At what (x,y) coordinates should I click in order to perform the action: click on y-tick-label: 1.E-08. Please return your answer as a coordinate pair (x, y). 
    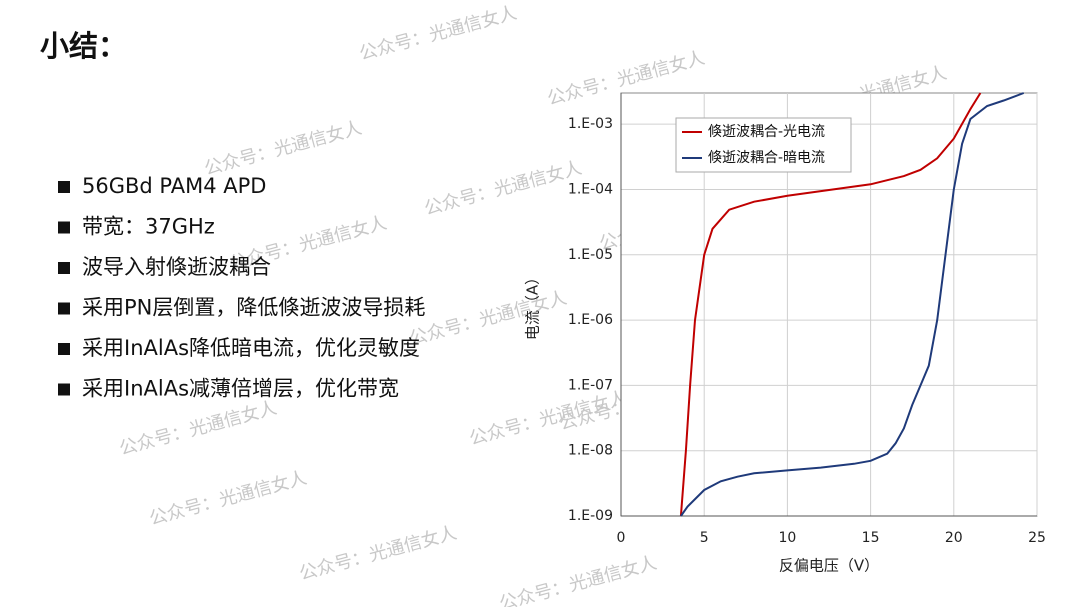
    Looking at the image, I should click on (590, 451).